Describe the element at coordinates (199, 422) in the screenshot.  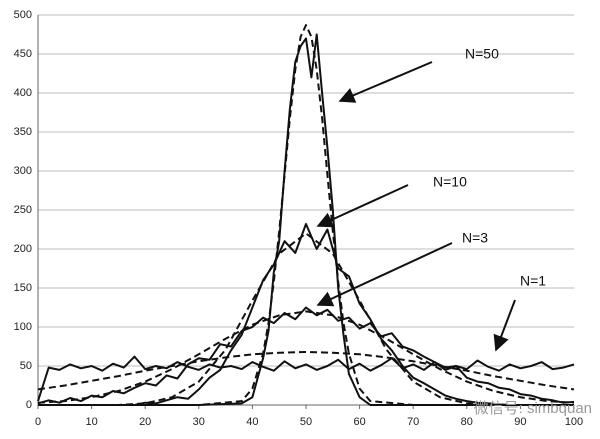
I see `x-tick-label: 30` at that location.